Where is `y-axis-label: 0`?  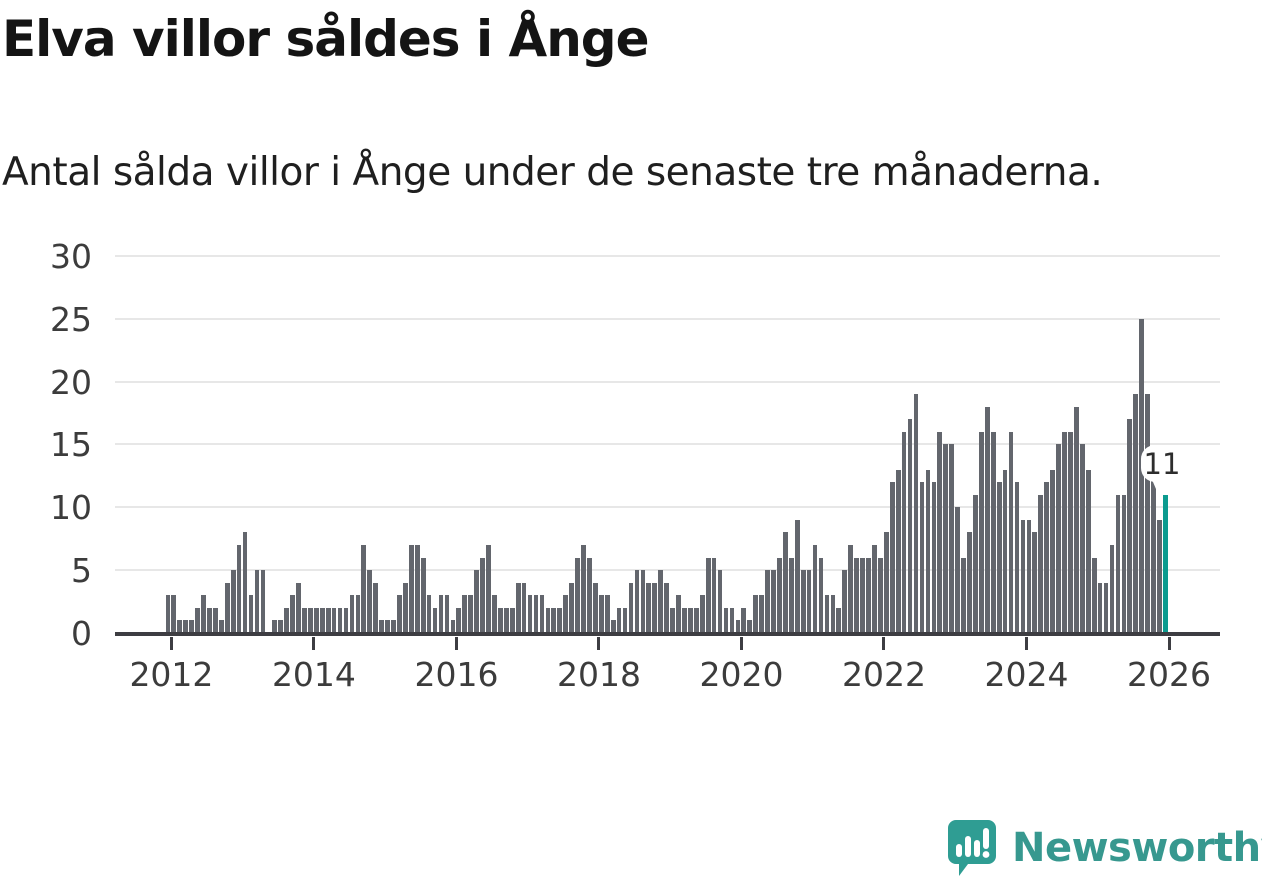 y-axis-label: 0 is located at coordinates (81, 633).